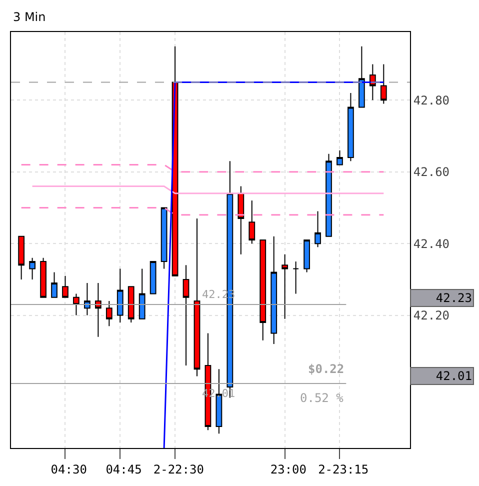 The height and width of the screenshot is (486, 479). I want to click on chart-title: 3 Min, so click(29, 17).